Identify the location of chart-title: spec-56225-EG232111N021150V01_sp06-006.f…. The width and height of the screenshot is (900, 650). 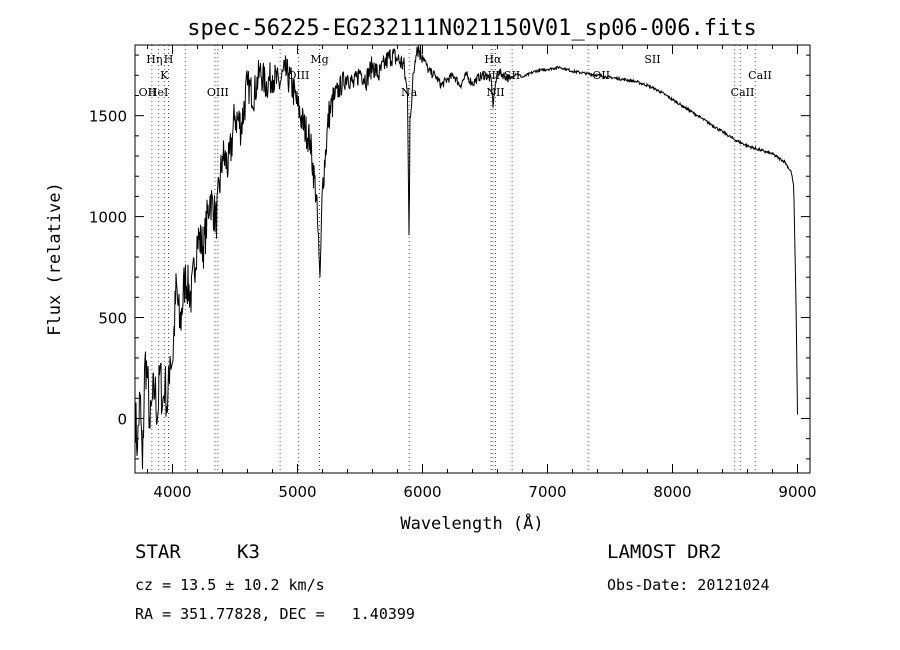
(472, 28).